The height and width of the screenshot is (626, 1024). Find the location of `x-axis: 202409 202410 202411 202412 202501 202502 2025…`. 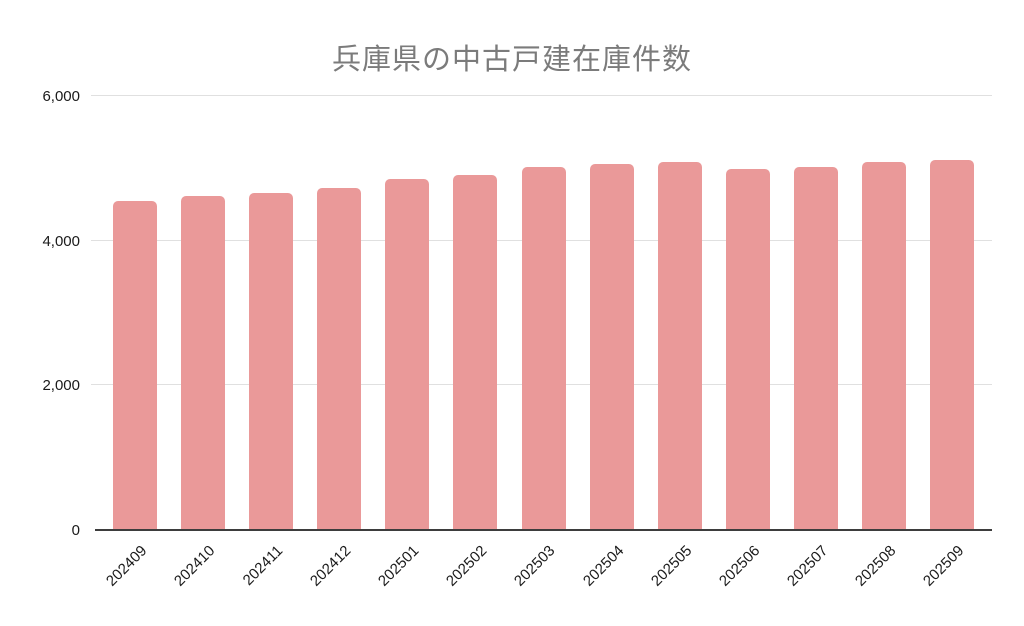

x-axis: 202409 202410 202411 202412 202501 202502 2025… is located at coordinates (543, 577).